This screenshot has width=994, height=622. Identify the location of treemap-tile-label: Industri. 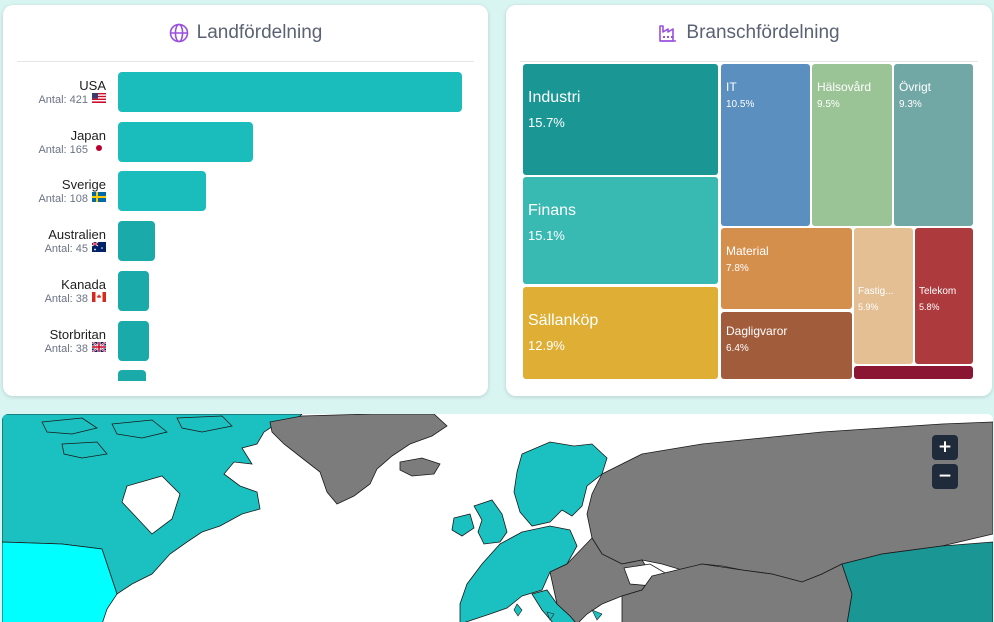
(554, 97).